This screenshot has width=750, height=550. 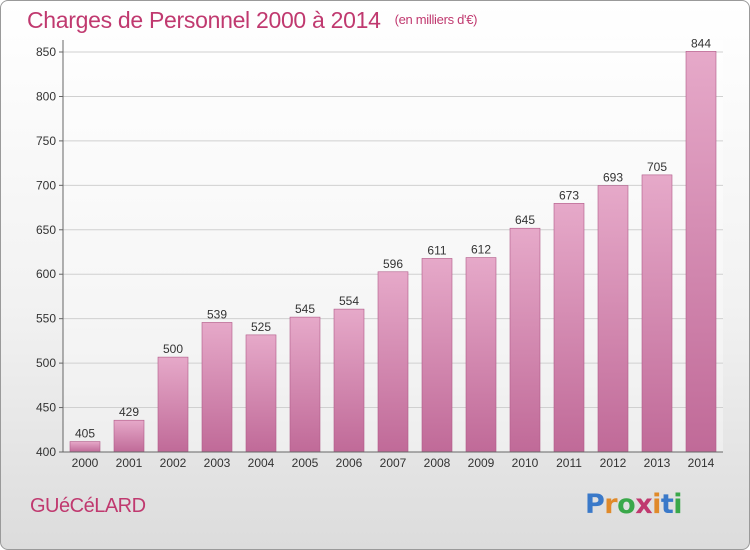 What do you see at coordinates (305, 309) in the screenshot?
I see `value-label-2005: 545` at bounding box center [305, 309].